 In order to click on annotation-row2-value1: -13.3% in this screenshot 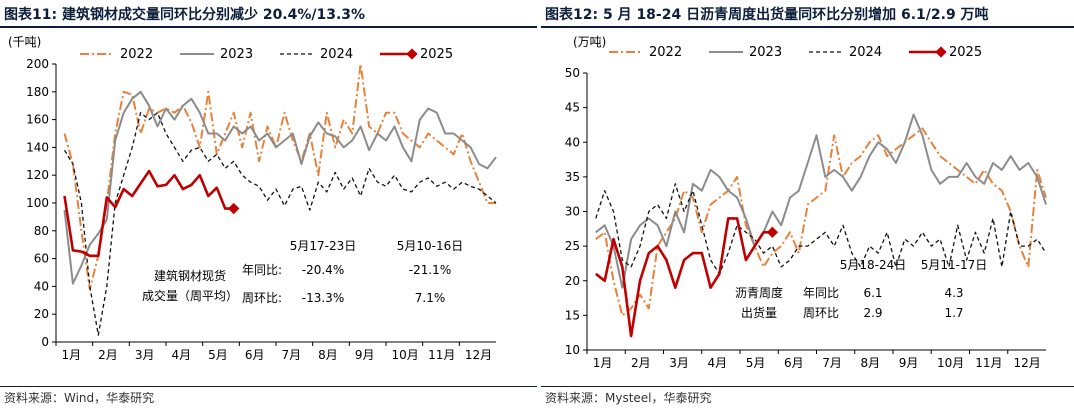, I will do `click(323, 298)`.